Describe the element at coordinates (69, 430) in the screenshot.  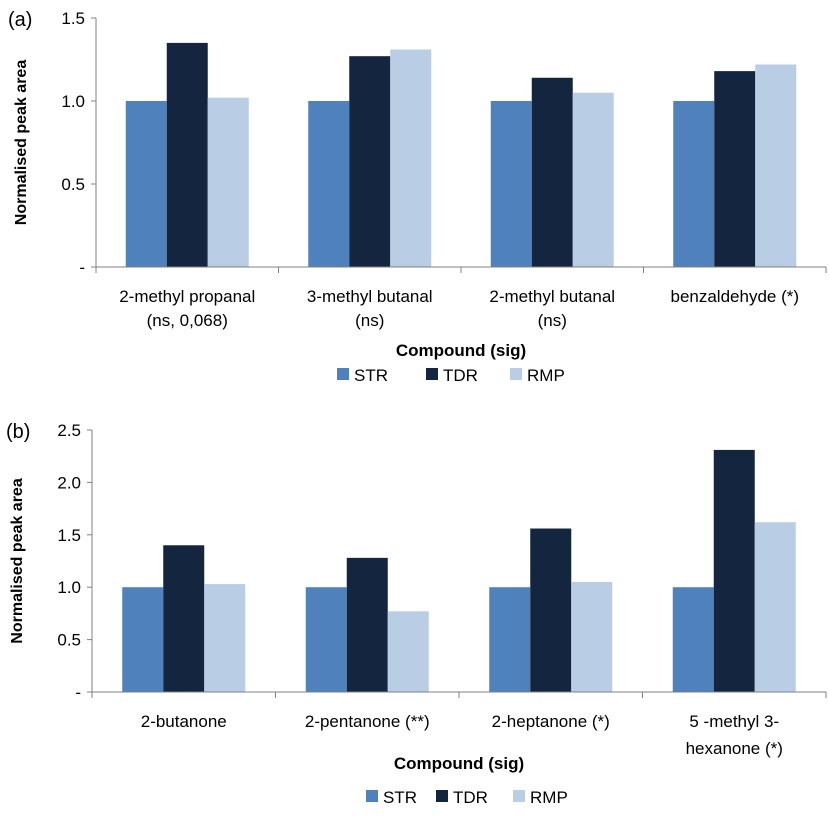
I see `panel-b-y-tick-label-6: 2.5` at that location.